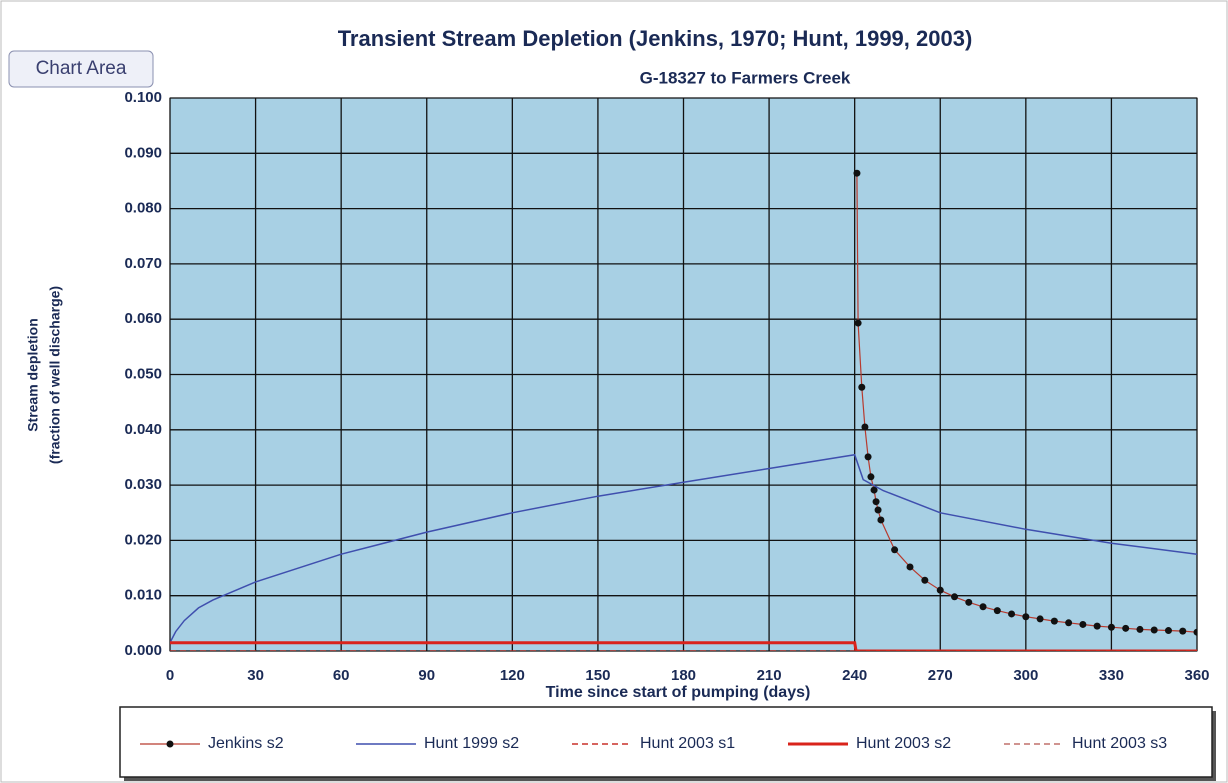  What do you see at coordinates (1196, 675) in the screenshot?
I see `x-tick-label: 360` at bounding box center [1196, 675].